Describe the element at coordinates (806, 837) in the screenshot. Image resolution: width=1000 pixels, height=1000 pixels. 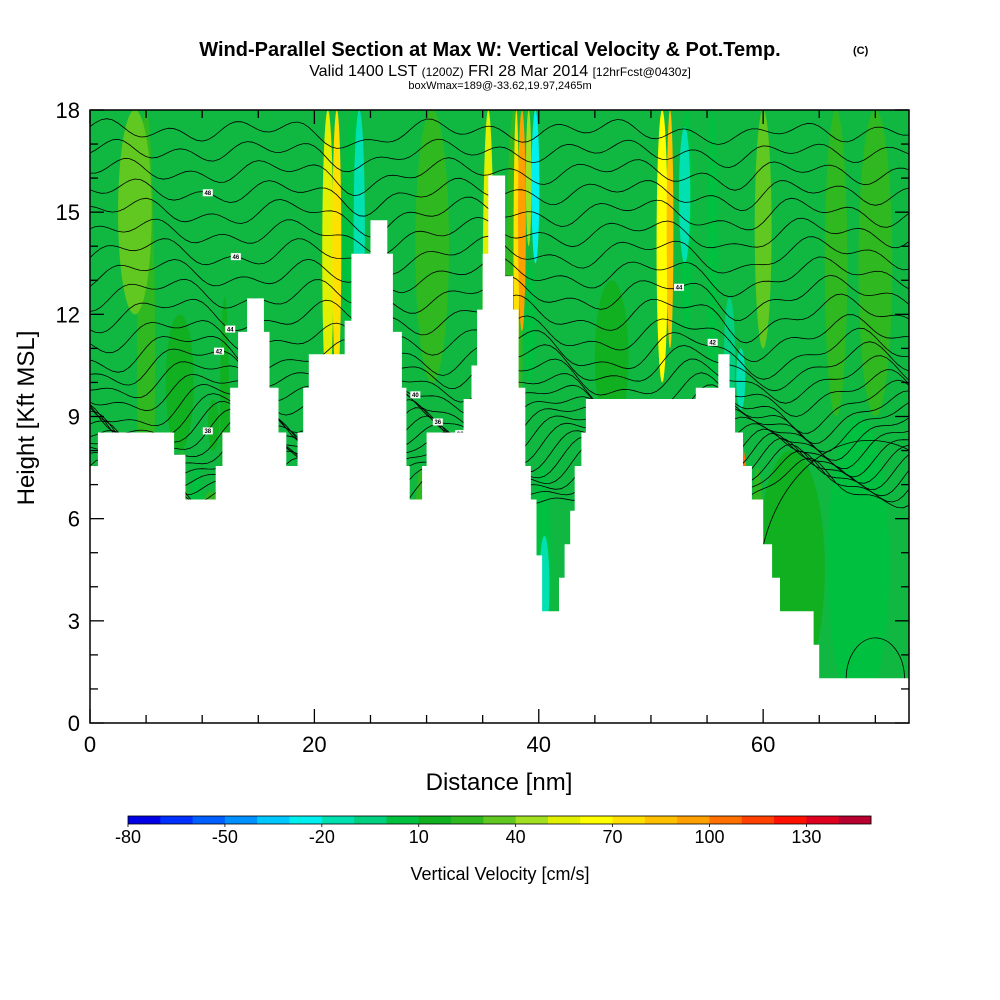
I see `colorbar-label-7: 130` at that location.